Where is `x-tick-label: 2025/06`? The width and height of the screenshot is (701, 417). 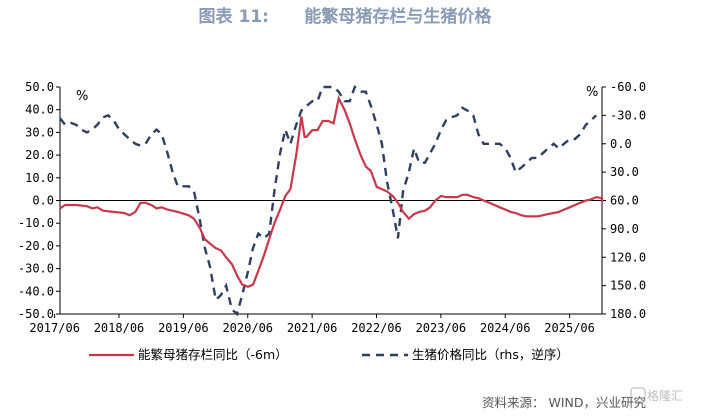
x-tick-label: 2025/06 is located at coordinates (569, 328).